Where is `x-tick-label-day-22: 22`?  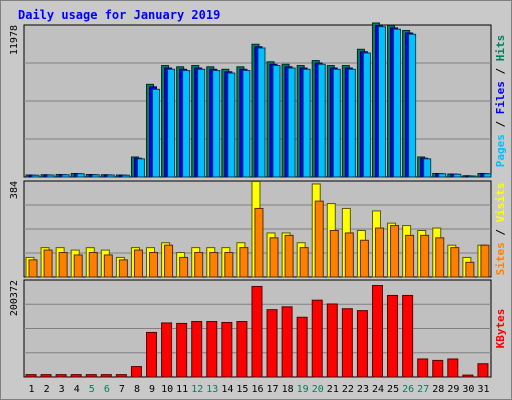
x-tick-label-day-22: 22 is located at coordinates (348, 389).